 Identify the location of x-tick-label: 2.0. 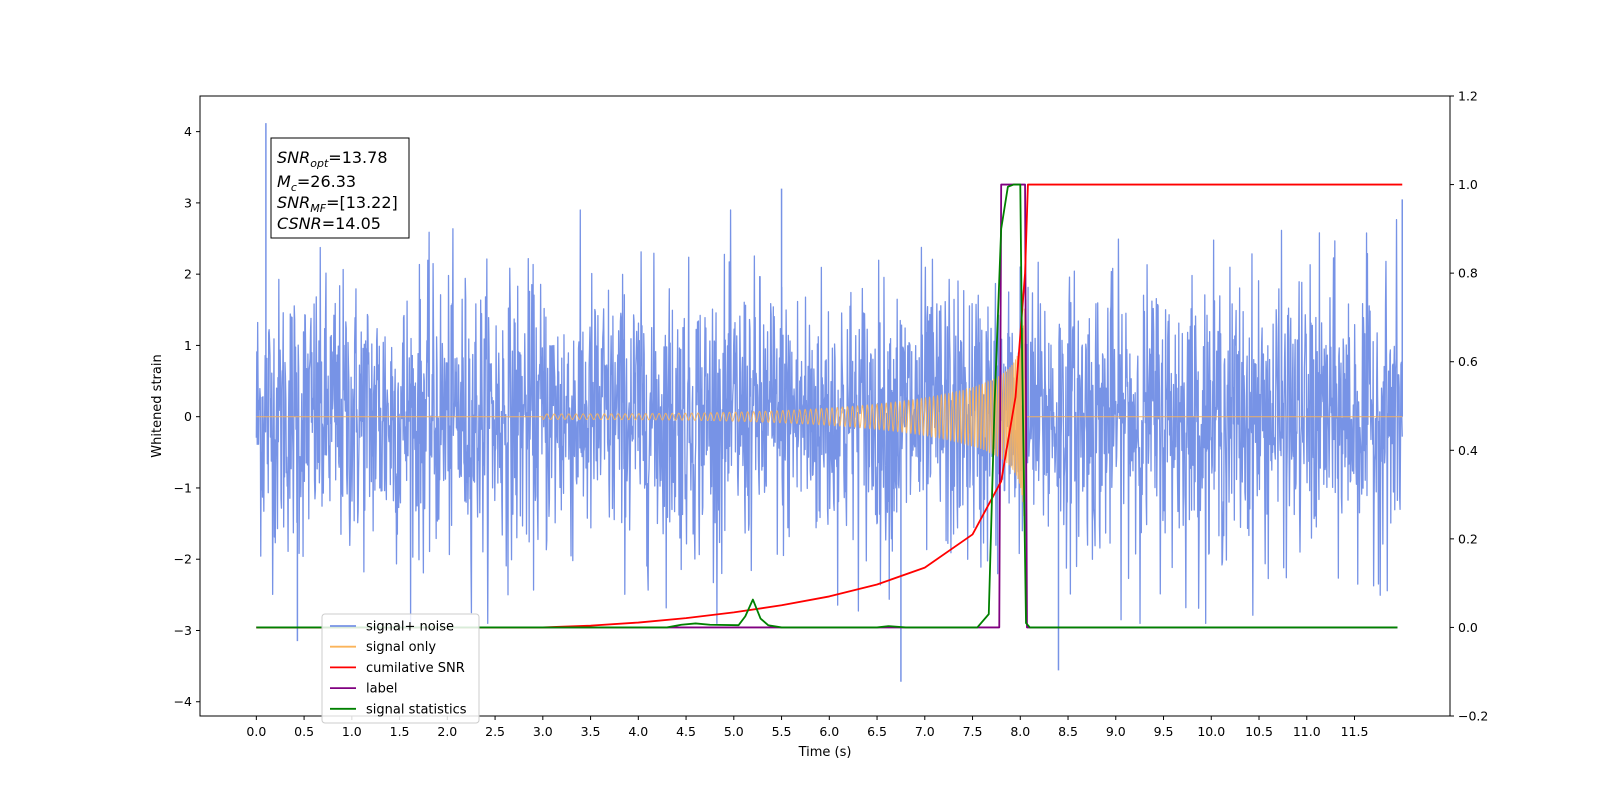
(447, 731).